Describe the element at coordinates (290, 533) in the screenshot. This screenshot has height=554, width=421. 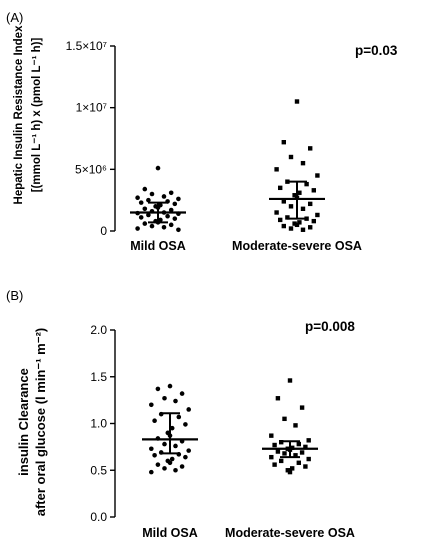
I see `panel-b-category-moderate-severe: Moderate-severe OSA` at that location.